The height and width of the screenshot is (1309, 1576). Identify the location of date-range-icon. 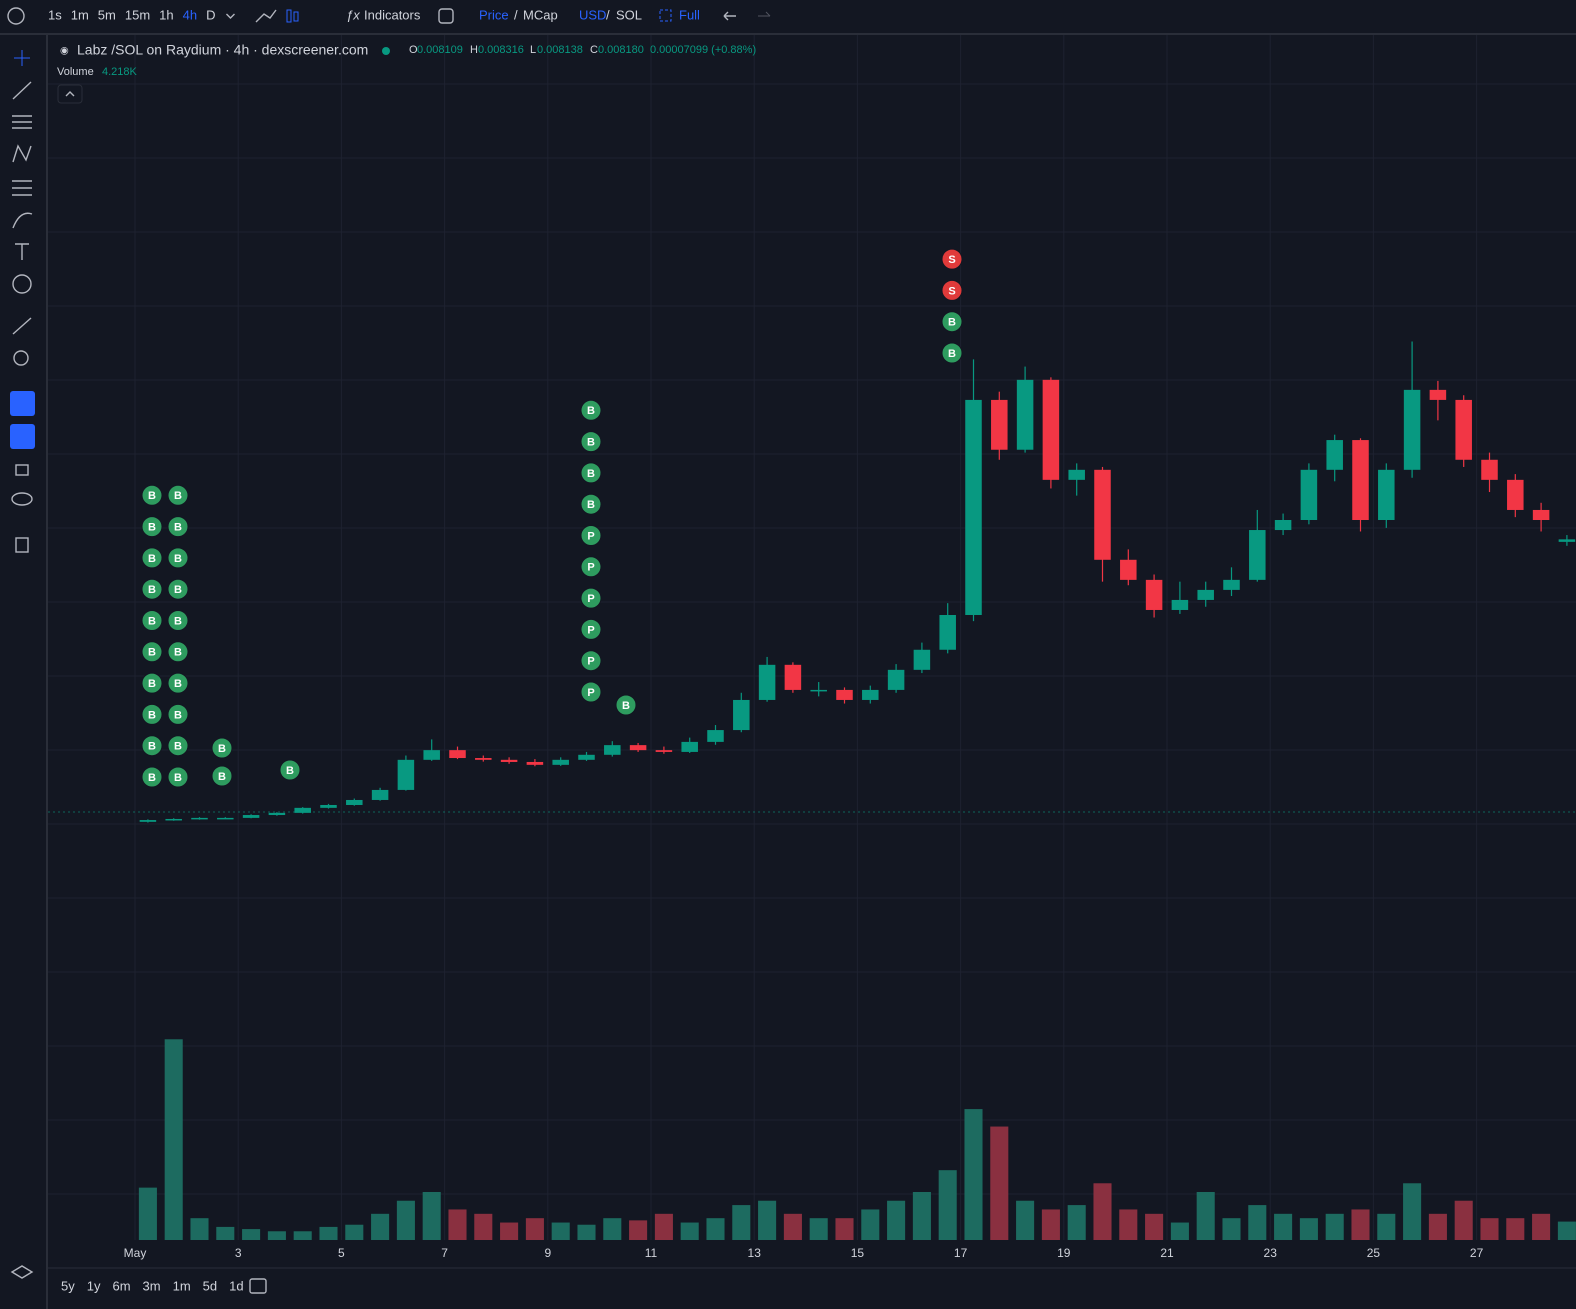
(258, 1286).